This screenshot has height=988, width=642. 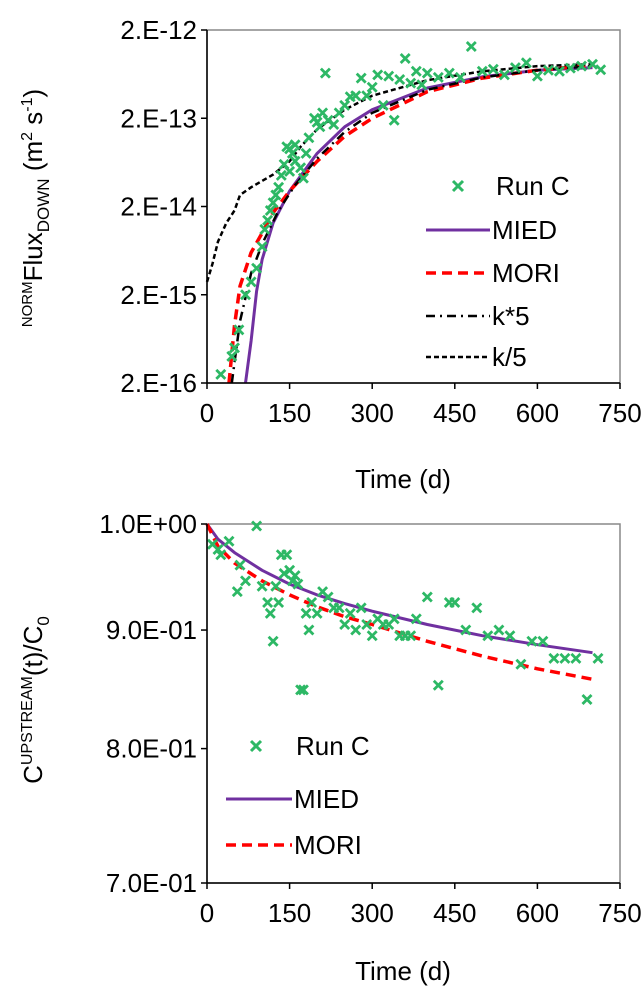 What do you see at coordinates (158, 118) in the screenshot?
I see `y-tick-label: 2.E-13` at bounding box center [158, 118].